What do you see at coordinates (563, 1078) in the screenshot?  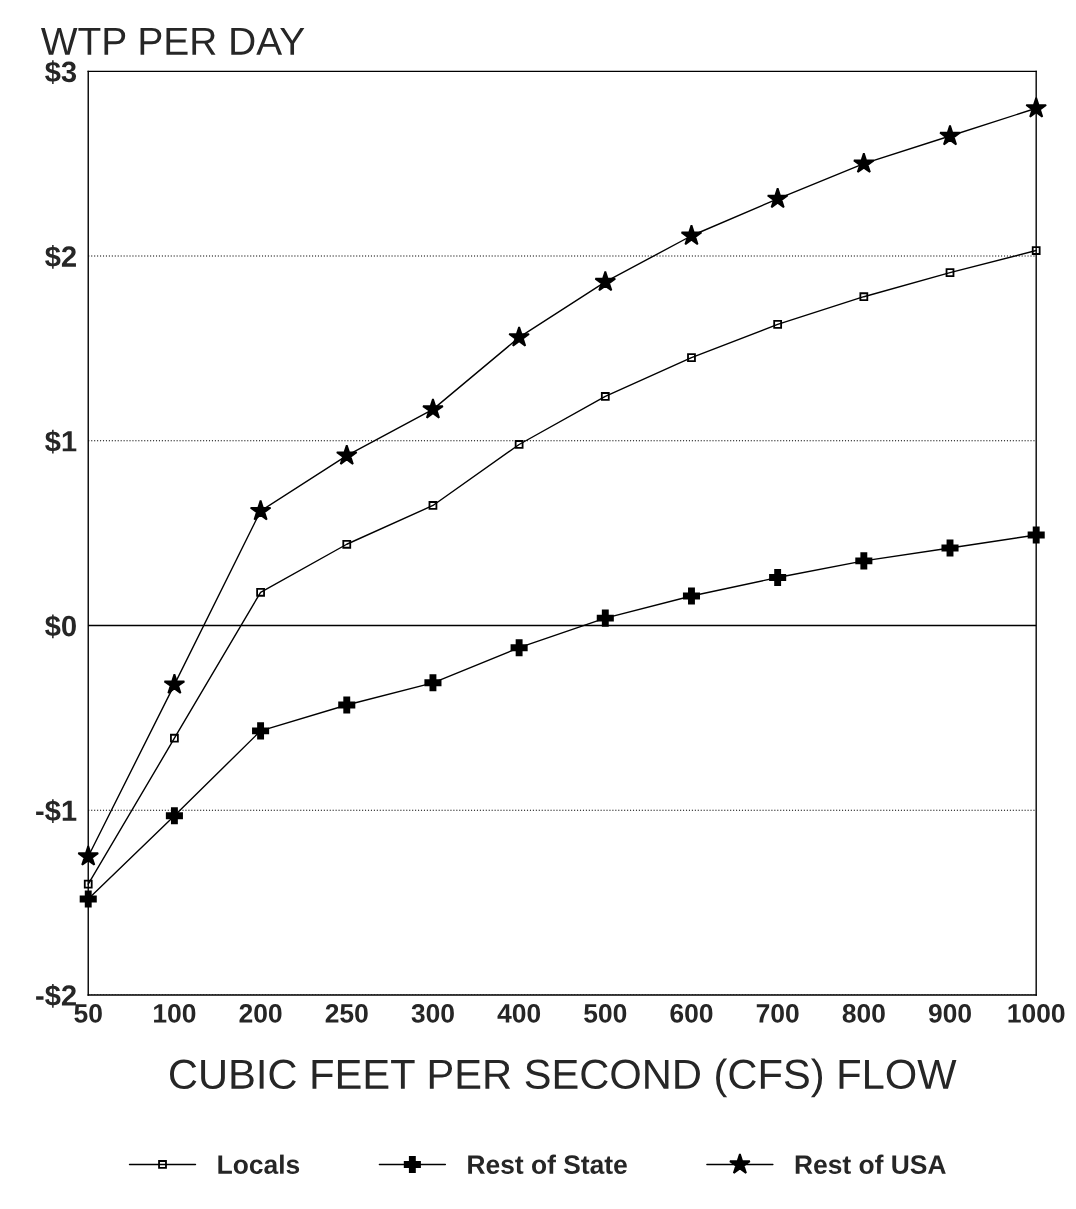 I see `x-axis-title: CUBIC FEET PER SECOND (CFS) FLOW` at bounding box center [563, 1078].